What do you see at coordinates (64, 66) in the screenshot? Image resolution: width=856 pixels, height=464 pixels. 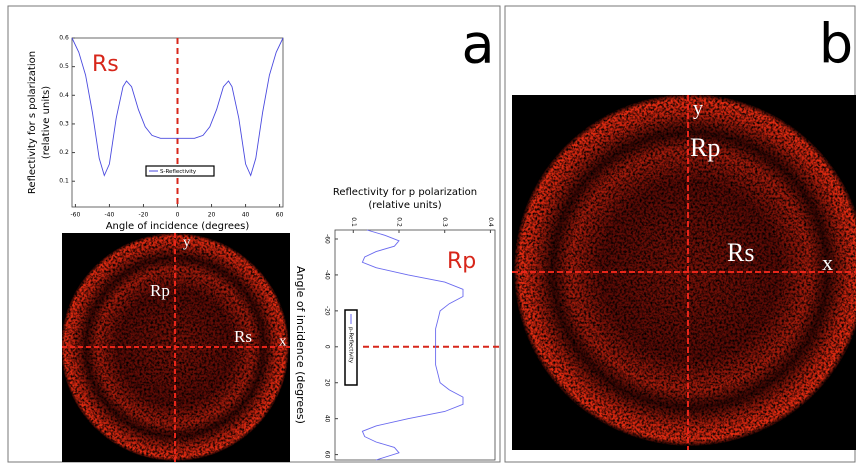 I see `y-tick-label: 0.5` at bounding box center [64, 66].